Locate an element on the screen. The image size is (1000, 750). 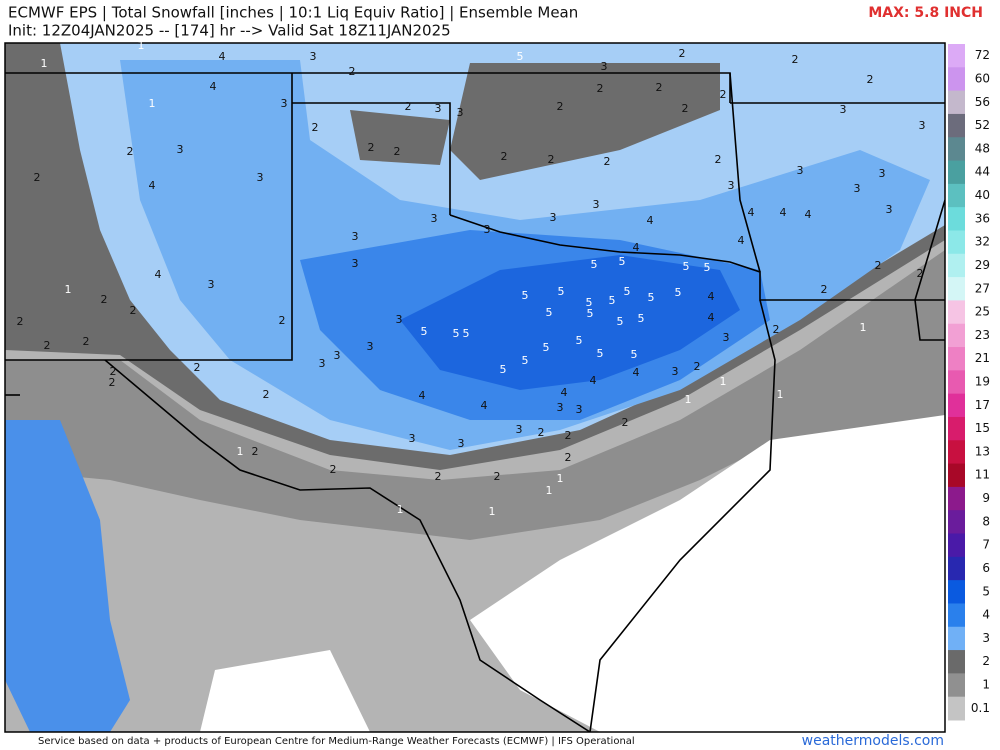
legend-label: 21 is located at coordinates (982, 358).